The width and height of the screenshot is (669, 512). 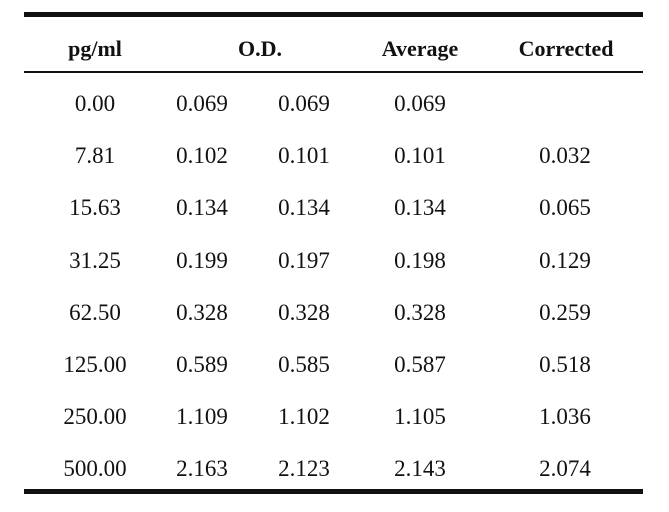 I want to click on header-average: Average, so click(x=420, y=48).